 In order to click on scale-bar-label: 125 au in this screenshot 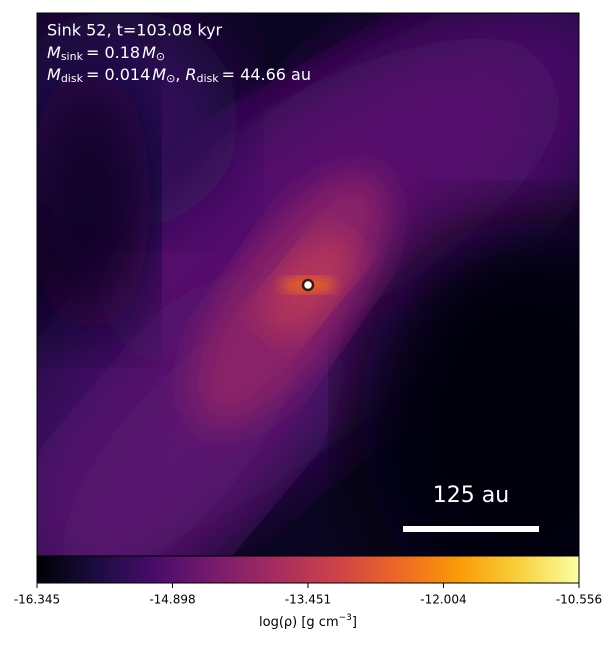, I will do `click(471, 495)`.